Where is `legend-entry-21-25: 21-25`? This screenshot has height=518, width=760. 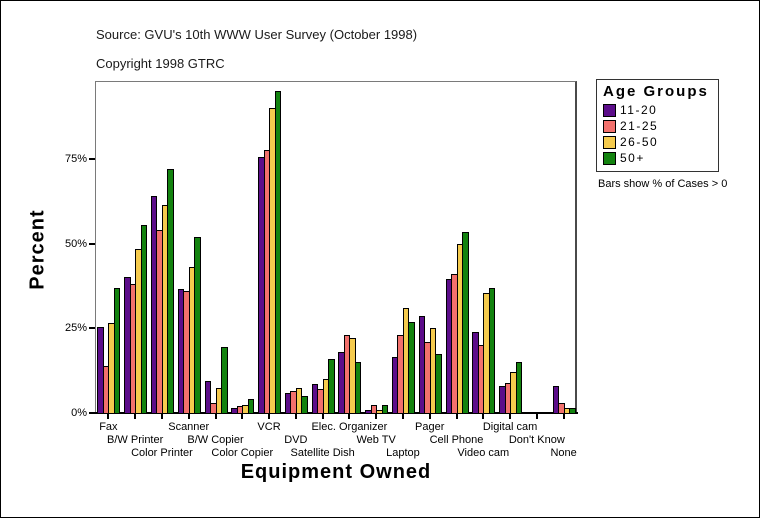
legend-entry-21-25: 21-25 is located at coordinates (657, 126).